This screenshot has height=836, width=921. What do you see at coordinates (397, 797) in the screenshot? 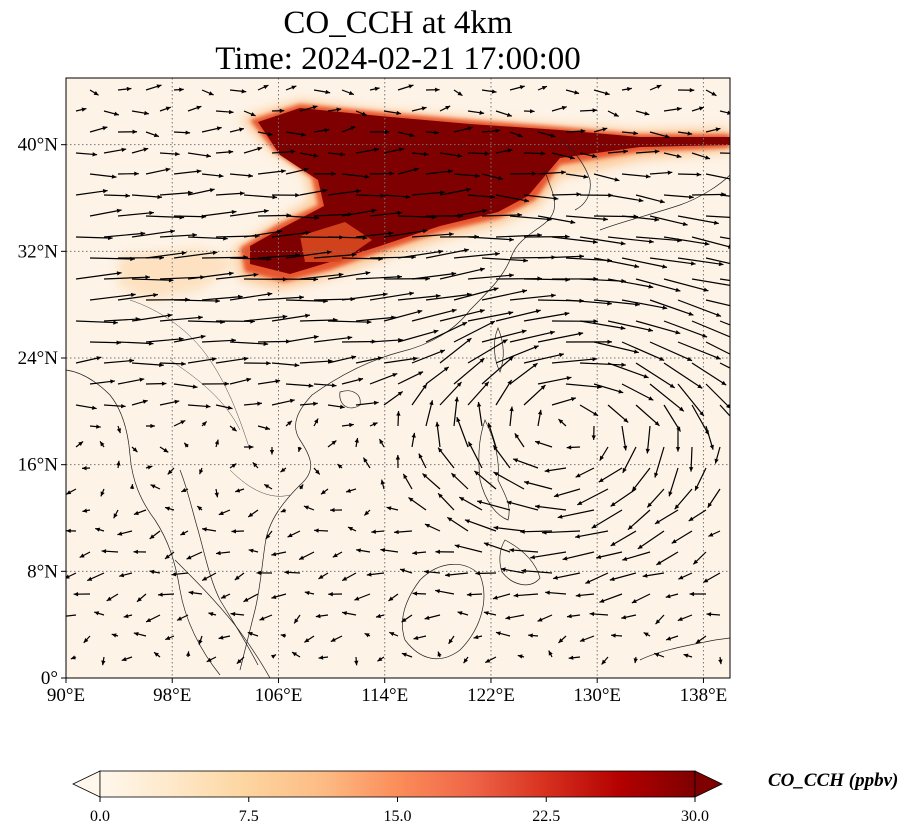
I see `colorbar: 0.0 7.5 15.0 22.5 30.0` at bounding box center [397, 797].